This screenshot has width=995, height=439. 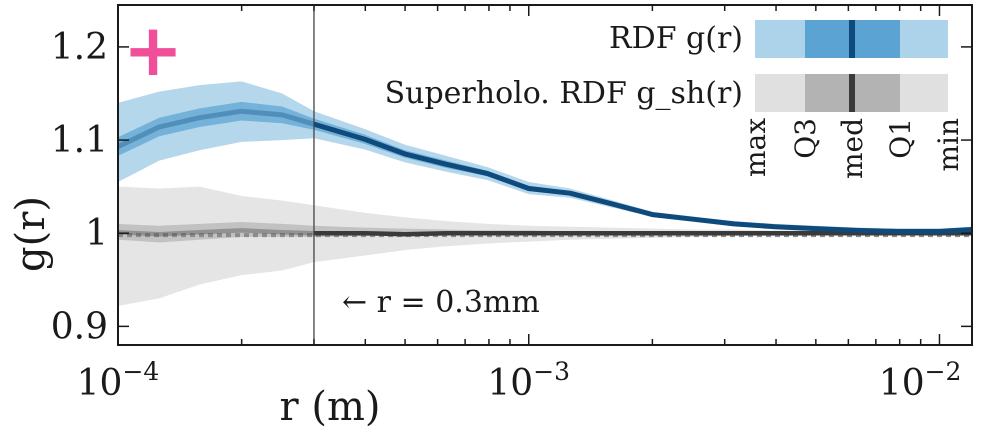 What do you see at coordinates (900, 138) in the screenshot?
I see `quantile-label: Q1` at bounding box center [900, 138].